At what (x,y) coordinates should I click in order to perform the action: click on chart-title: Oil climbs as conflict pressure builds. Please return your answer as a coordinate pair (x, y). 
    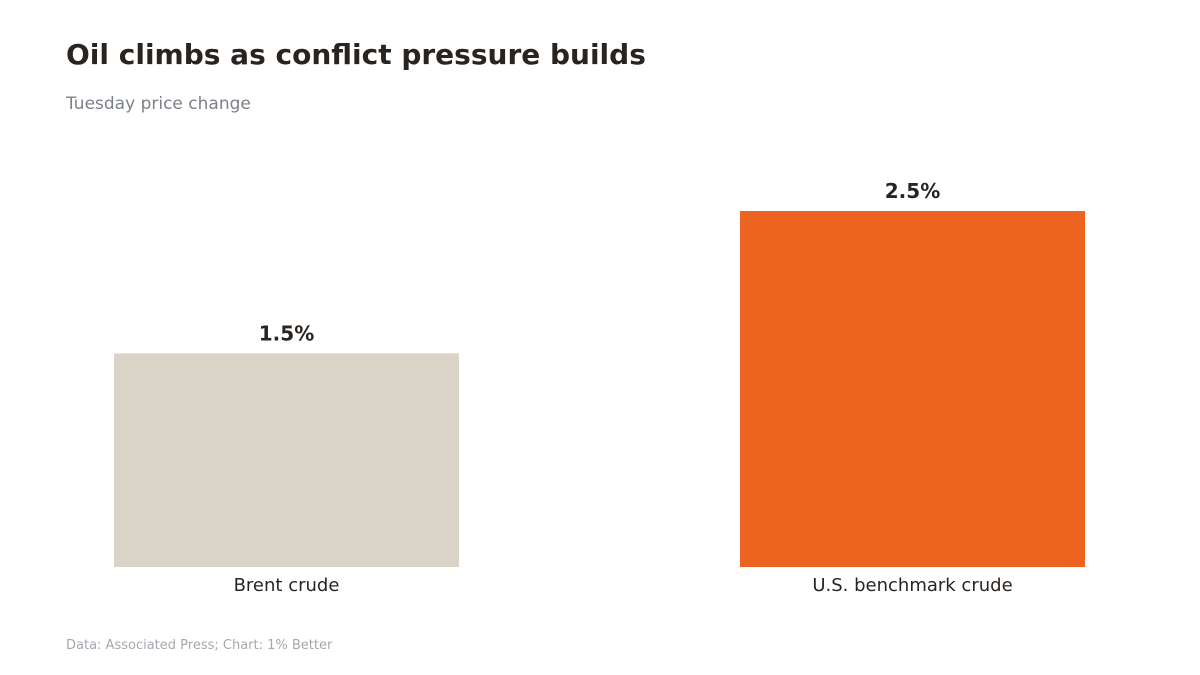
    Looking at the image, I should click on (356, 54).